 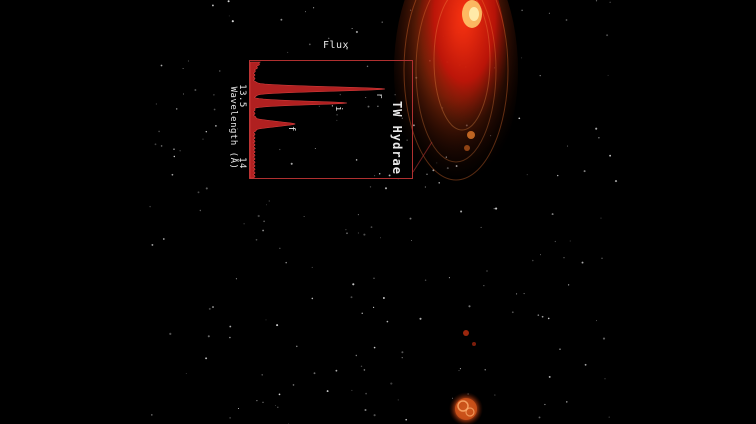 I want to click on red-dot, so click(x=466, y=333).